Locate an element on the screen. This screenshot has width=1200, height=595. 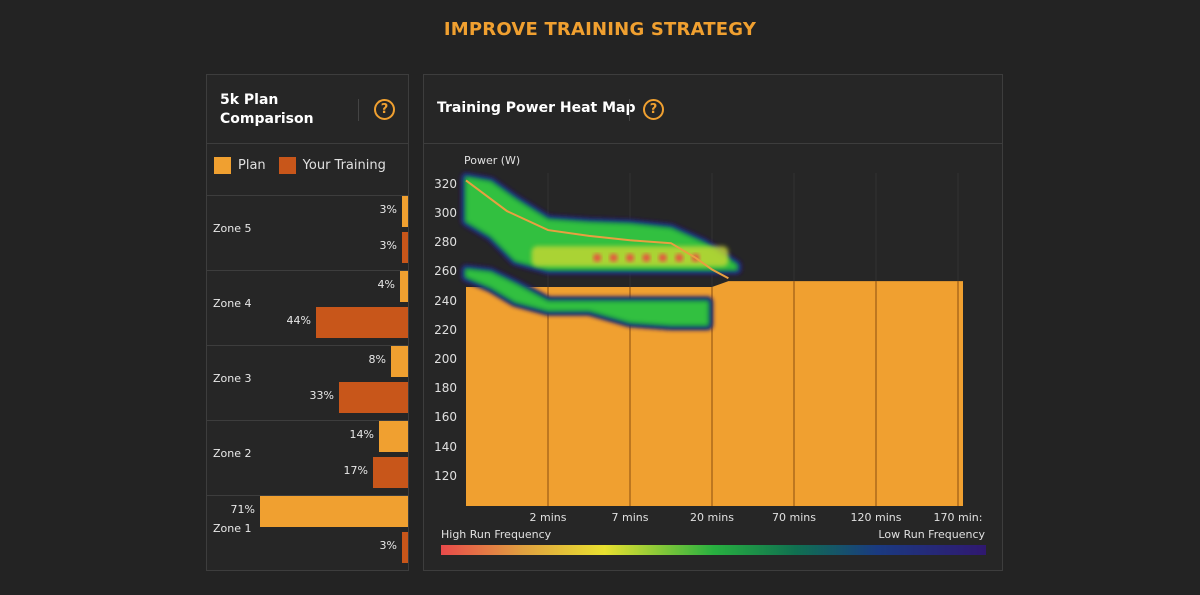
y-tick-label: 240 is located at coordinates (445, 300).